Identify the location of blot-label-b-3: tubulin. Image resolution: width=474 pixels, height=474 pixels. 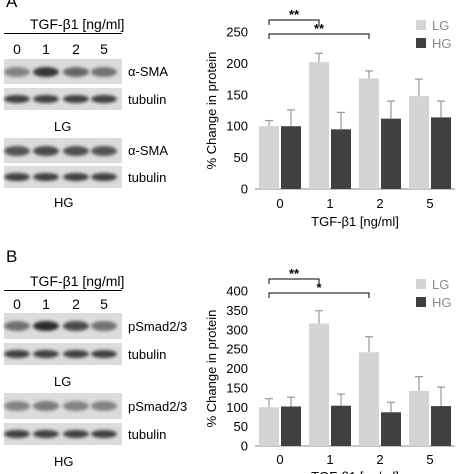
(147, 434).